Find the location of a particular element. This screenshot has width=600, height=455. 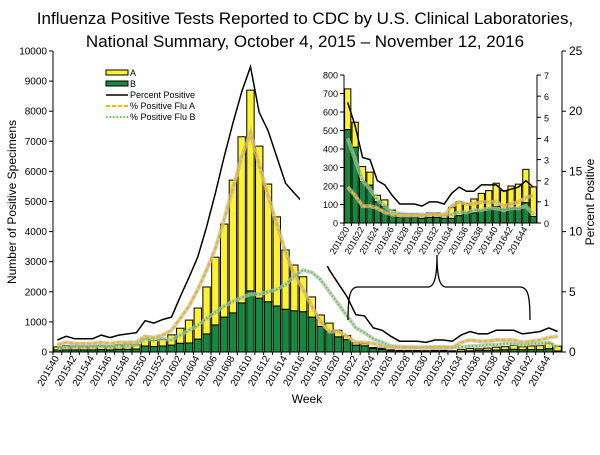

y2-tick-label: 0 is located at coordinates (572, 352).